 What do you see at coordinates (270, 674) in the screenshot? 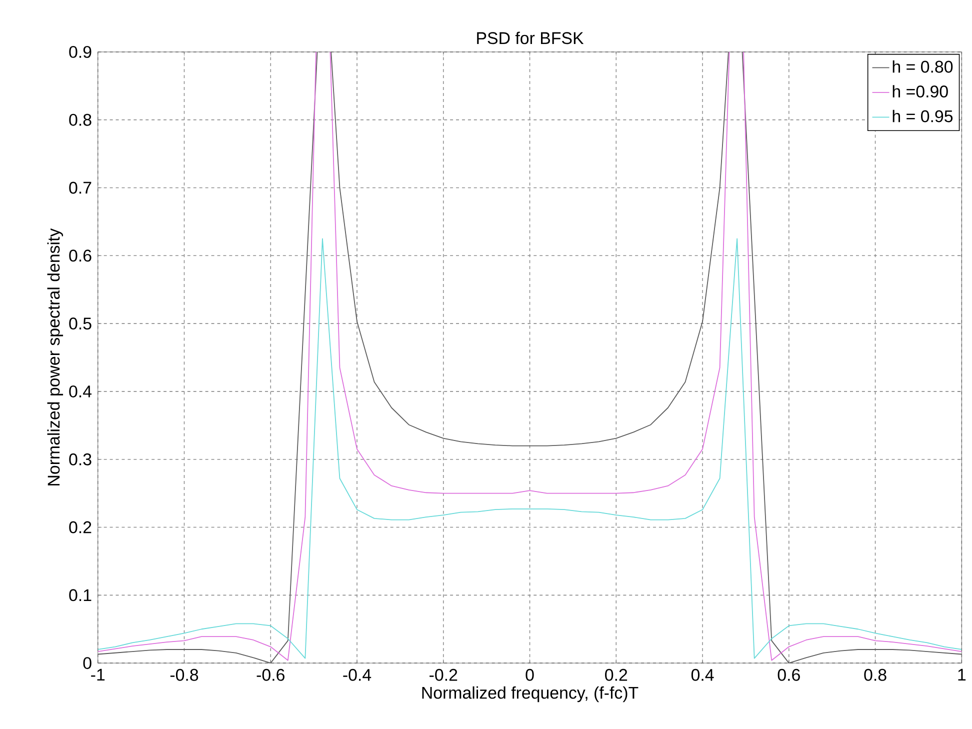
I see `x-tick-label: -0.6` at bounding box center [270, 674].